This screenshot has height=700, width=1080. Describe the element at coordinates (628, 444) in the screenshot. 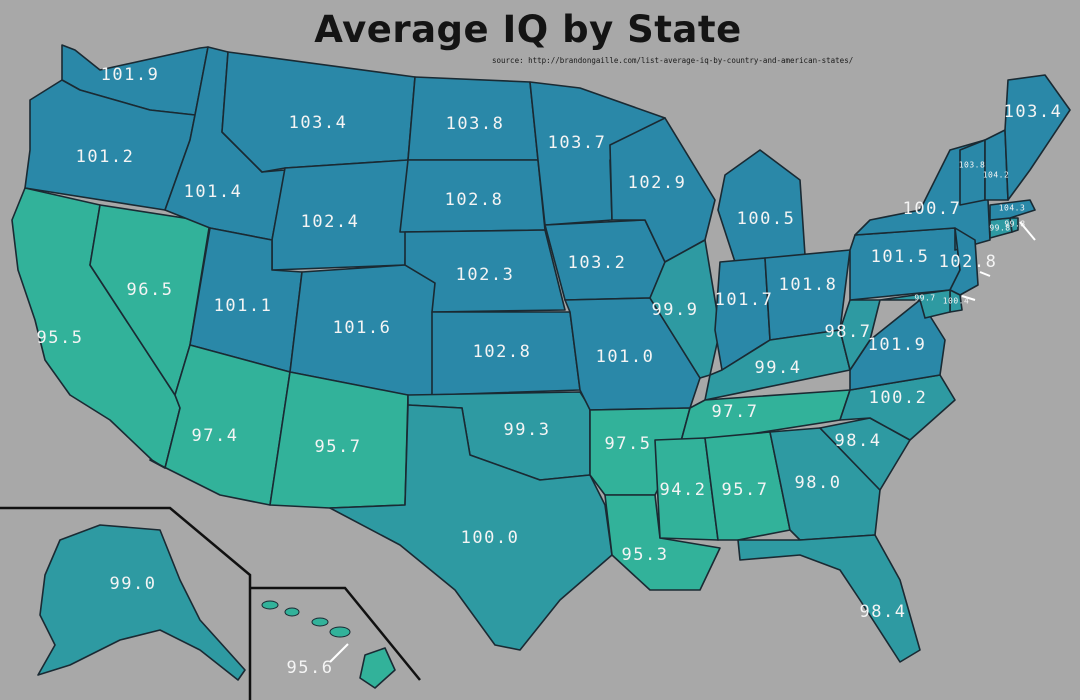

I see `iq-label-ar: 97.5` at that location.